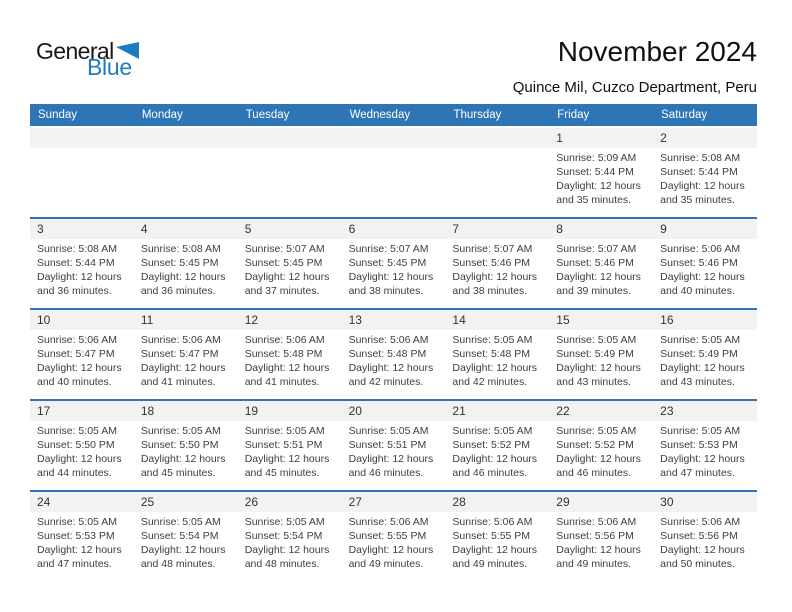 The image size is (792, 612). Describe the element at coordinates (179, 445) in the screenshot. I see `sunset-text: Sunset: 5:50 PM` at that location.